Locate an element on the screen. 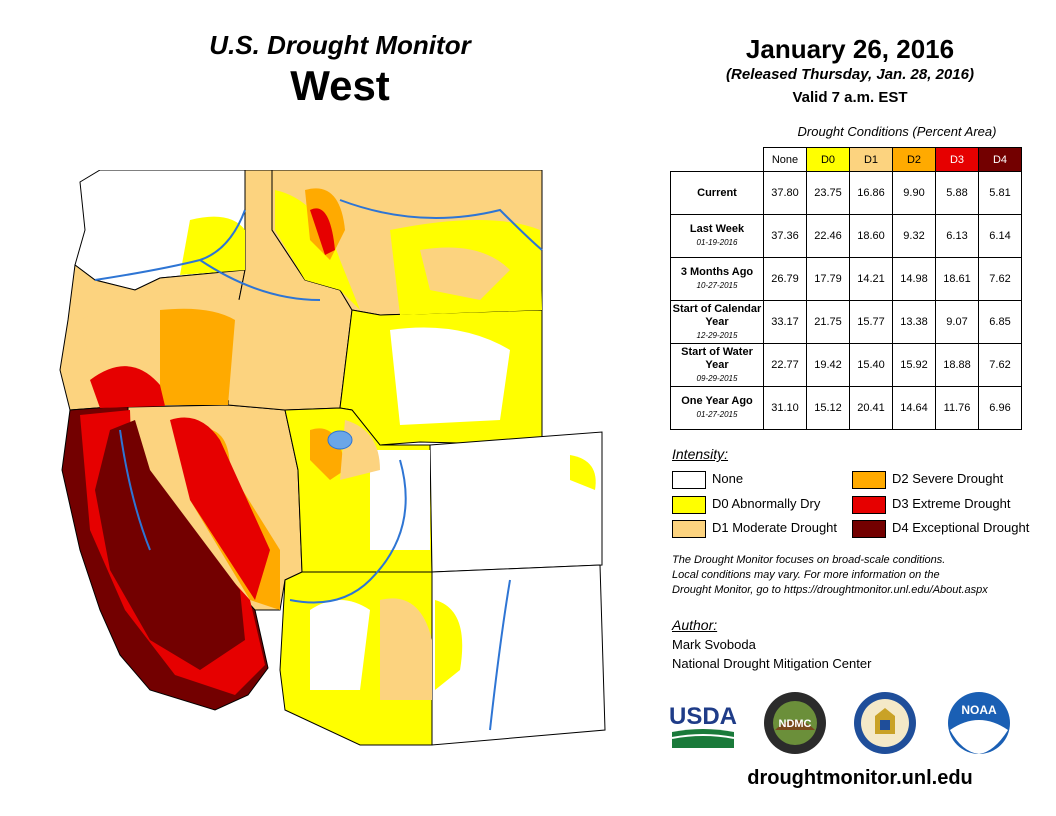 Image resolution: width=1056 pixels, height=816 pixels. cell: 22.46 is located at coordinates (828, 236).